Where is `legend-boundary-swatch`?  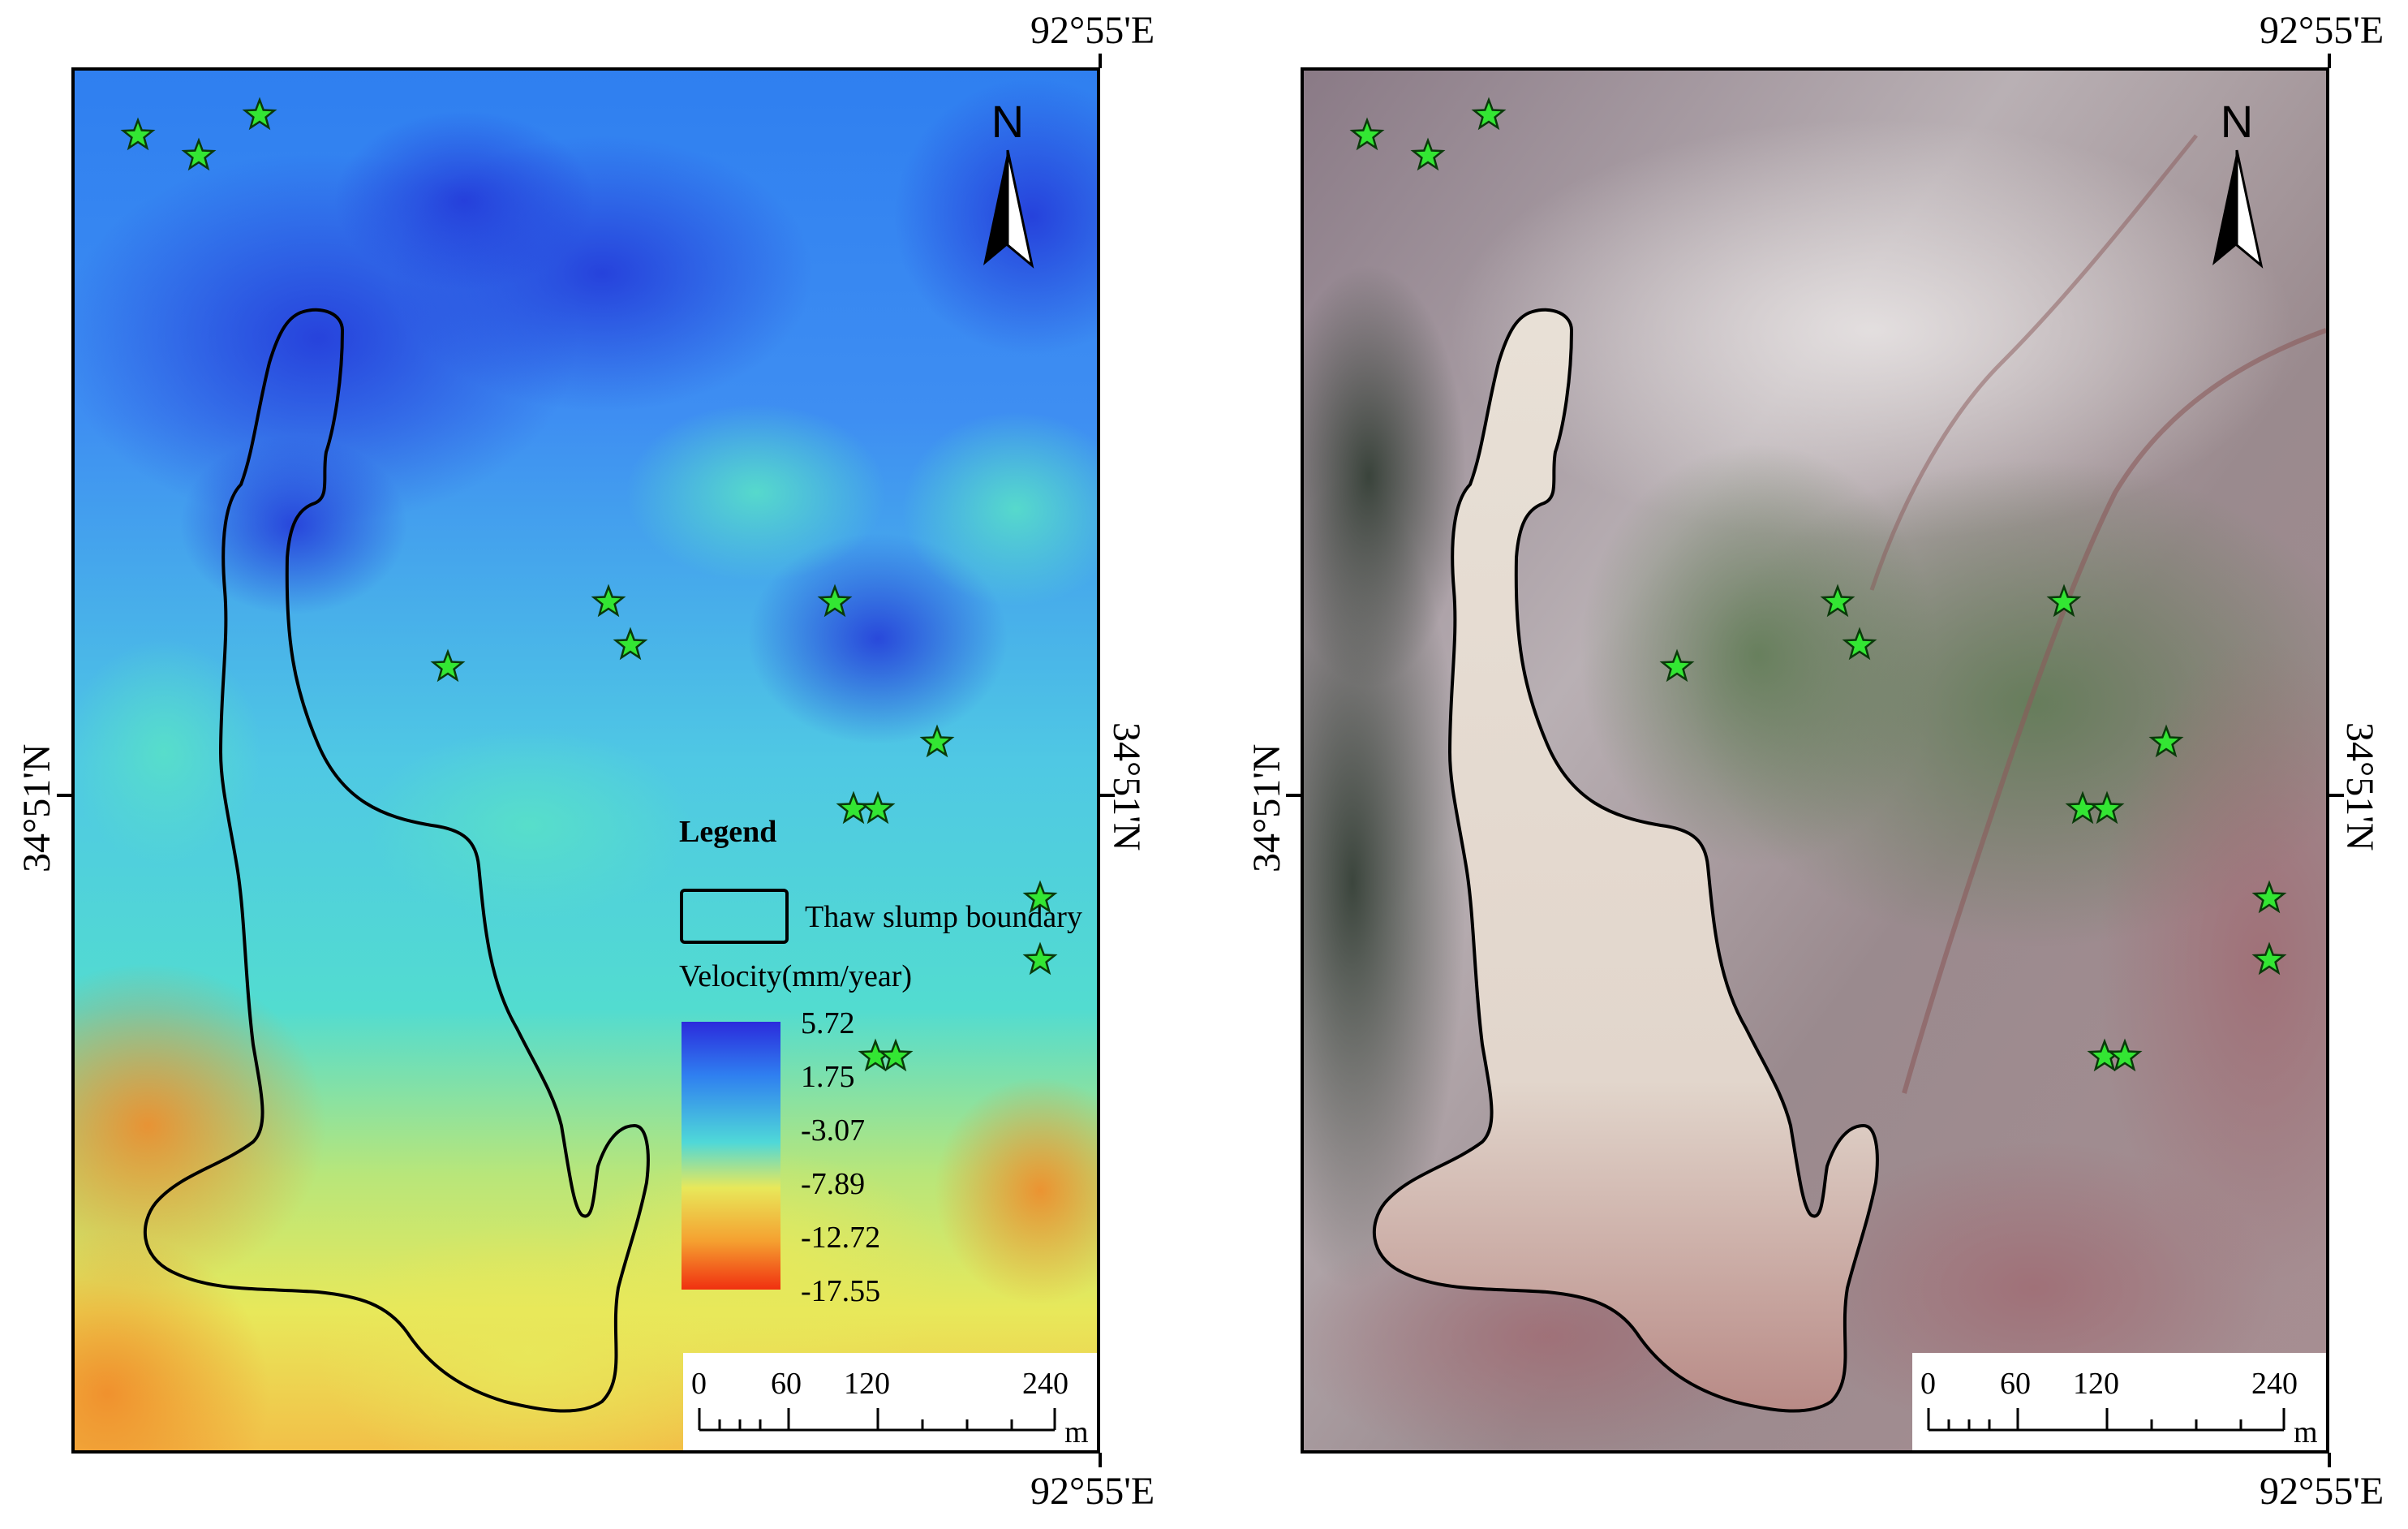
legend-boundary-swatch is located at coordinates (734, 916).